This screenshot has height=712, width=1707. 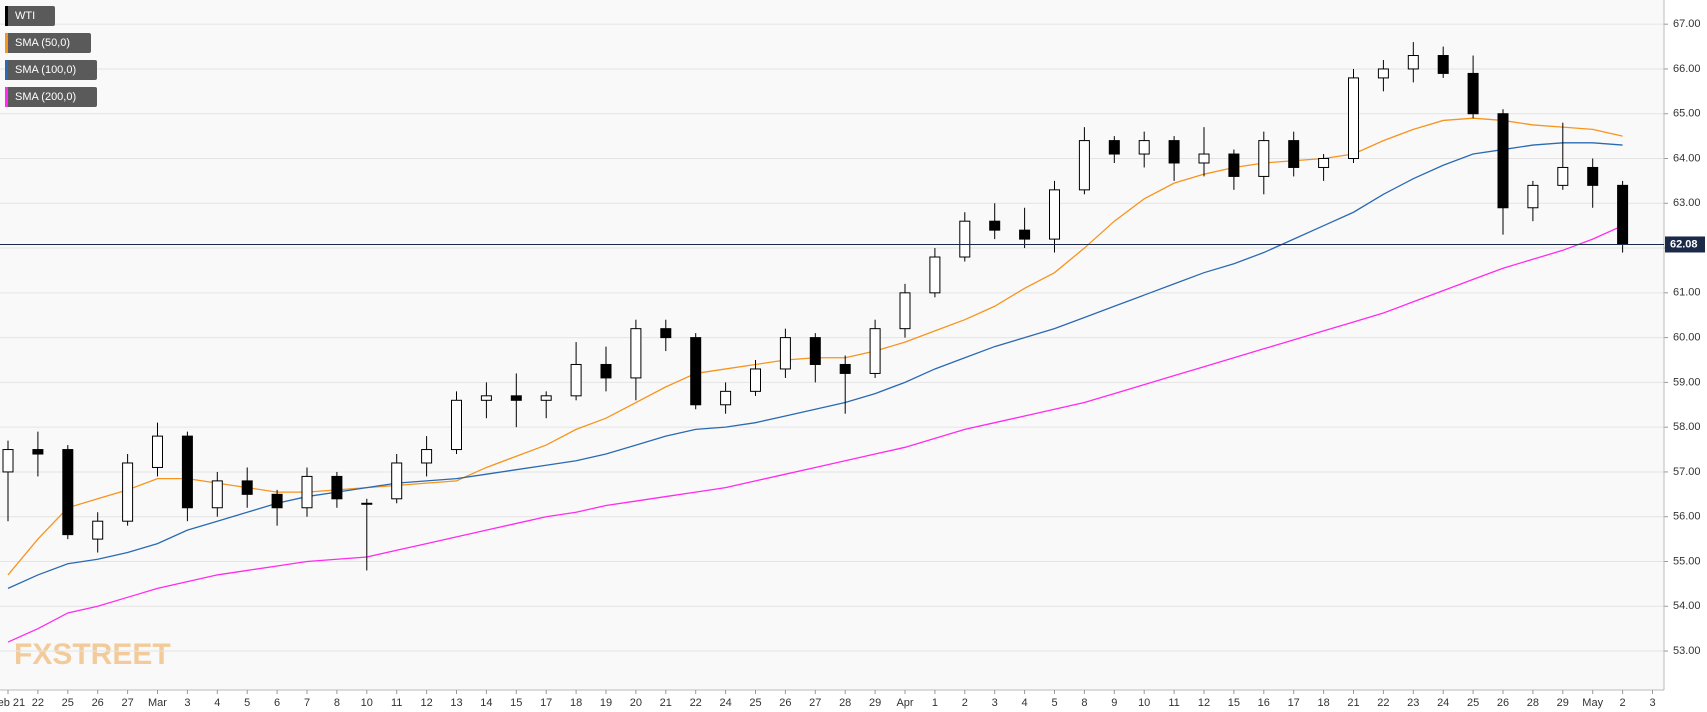 I want to click on y-tick-label: 55.00, so click(x=1687, y=561).